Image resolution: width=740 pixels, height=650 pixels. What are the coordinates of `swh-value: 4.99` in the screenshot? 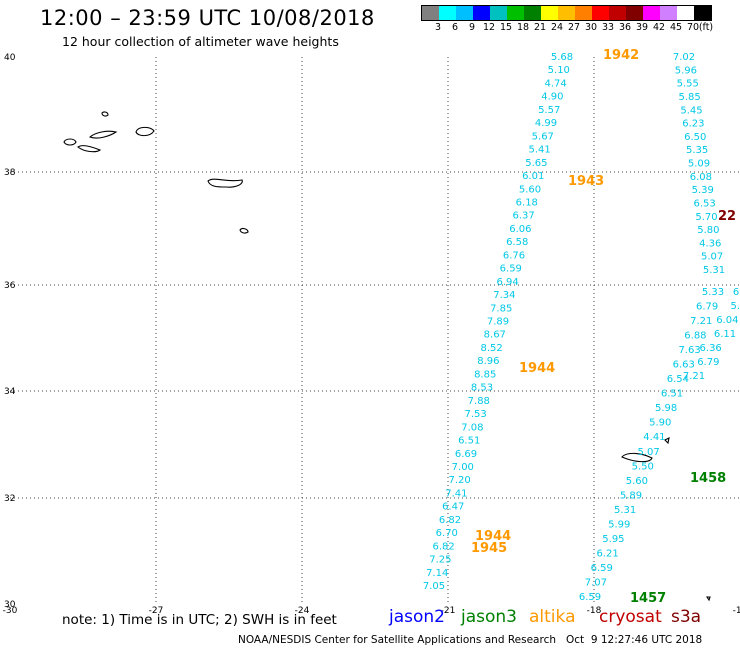 It's located at (546, 123).